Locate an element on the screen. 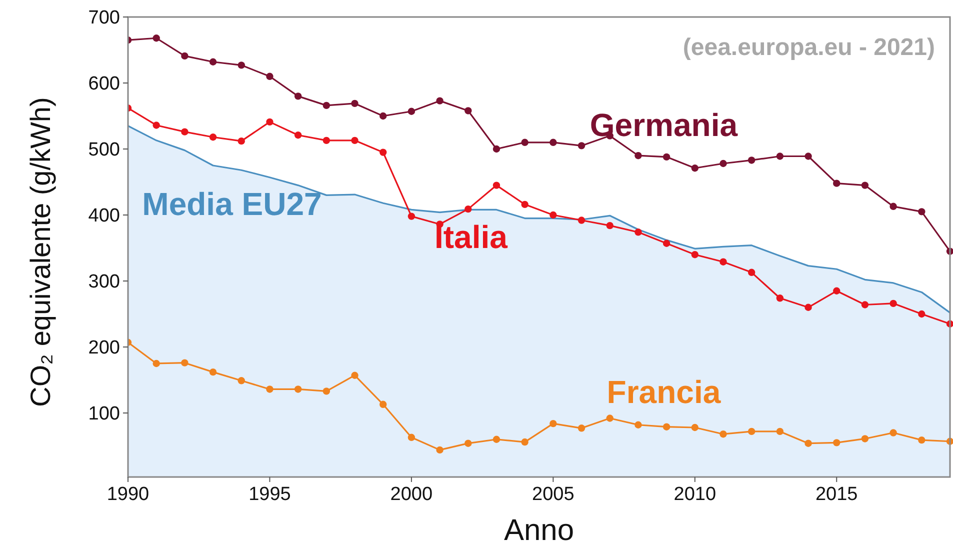 The width and height of the screenshot is (953, 547). y-tick-label: 100 is located at coordinates (104, 414).